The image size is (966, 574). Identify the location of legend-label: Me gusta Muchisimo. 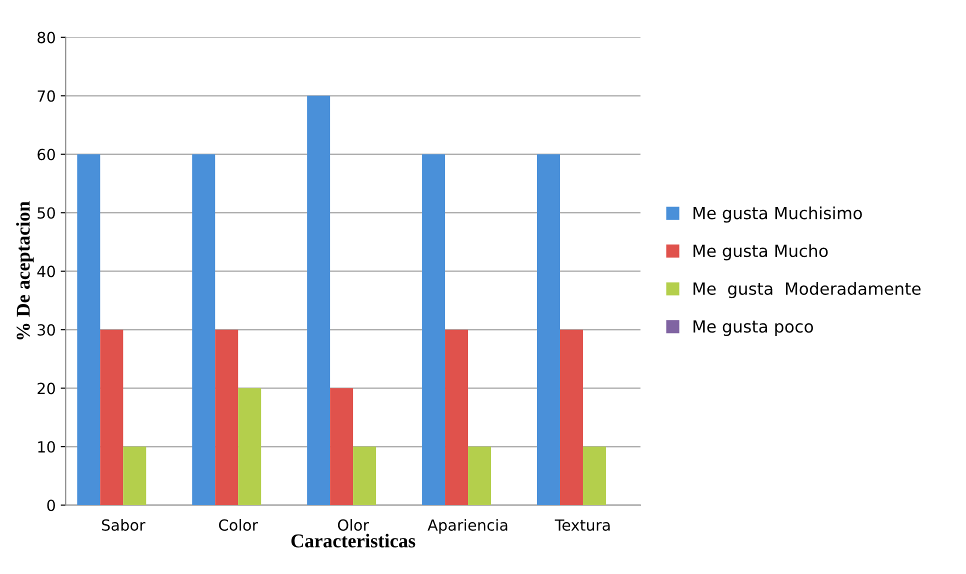
(778, 214).